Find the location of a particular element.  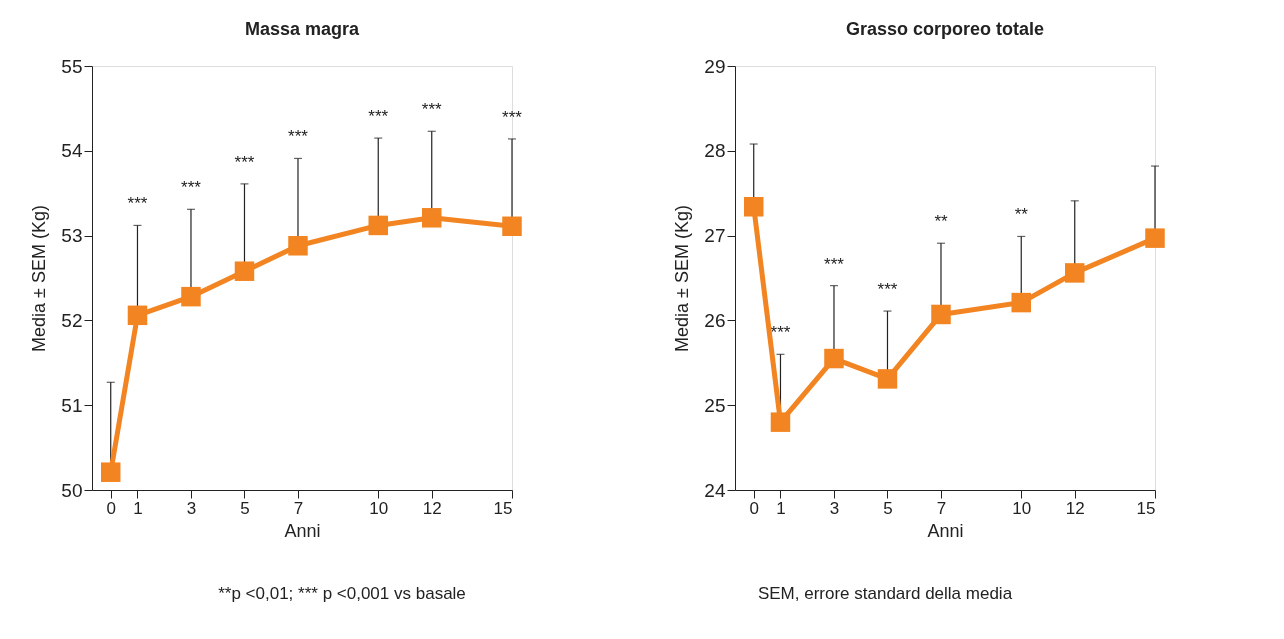

y-tick-label: 55 is located at coordinates (72, 66).